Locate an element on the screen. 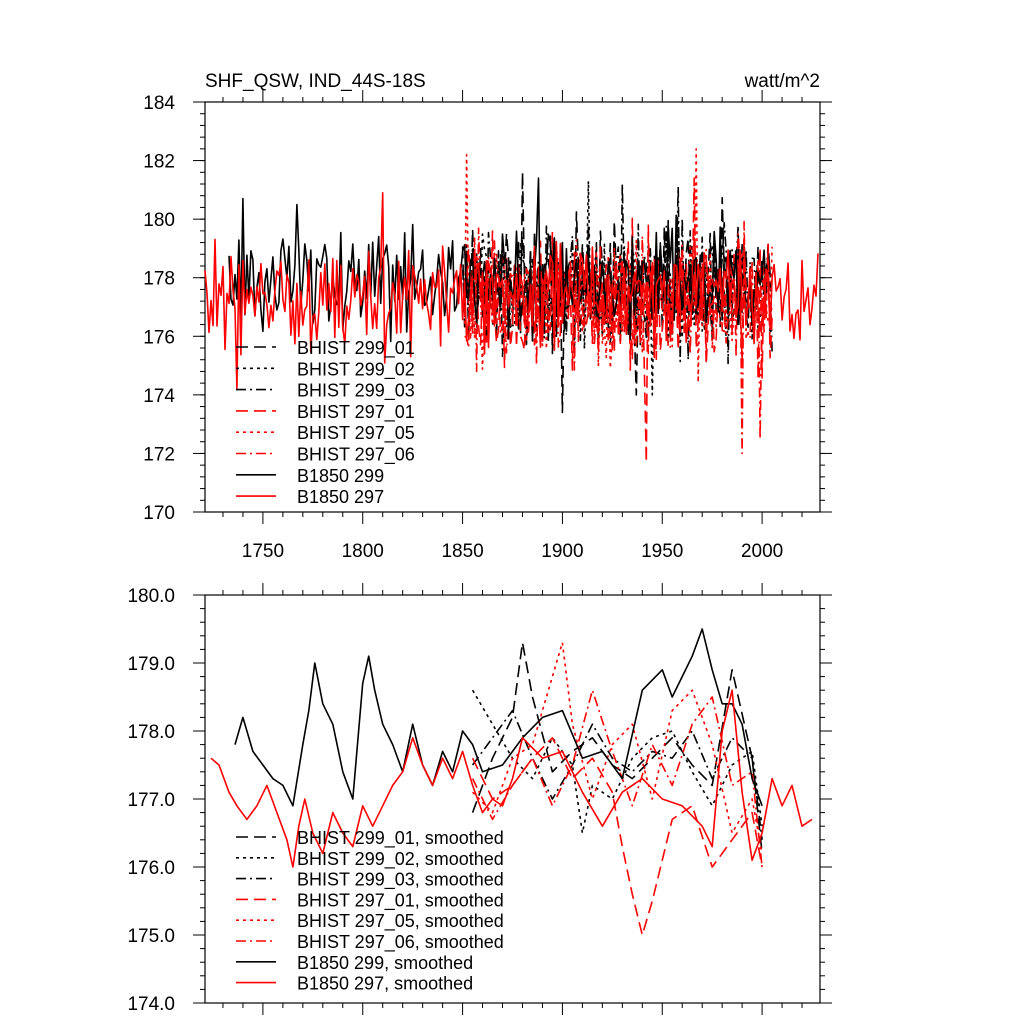  legend-label: BHIST 297_01 is located at coordinates (356, 412).